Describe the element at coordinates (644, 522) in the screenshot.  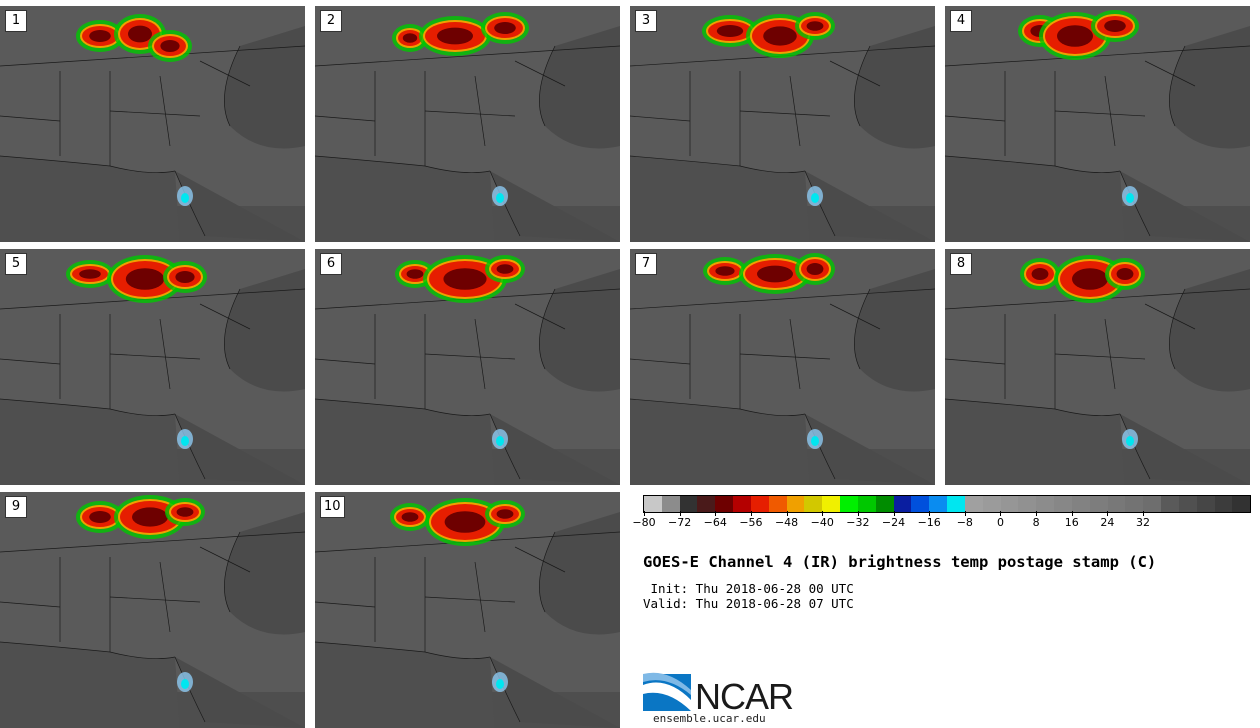
I see `colorbar-tick-label: −80` at that location.